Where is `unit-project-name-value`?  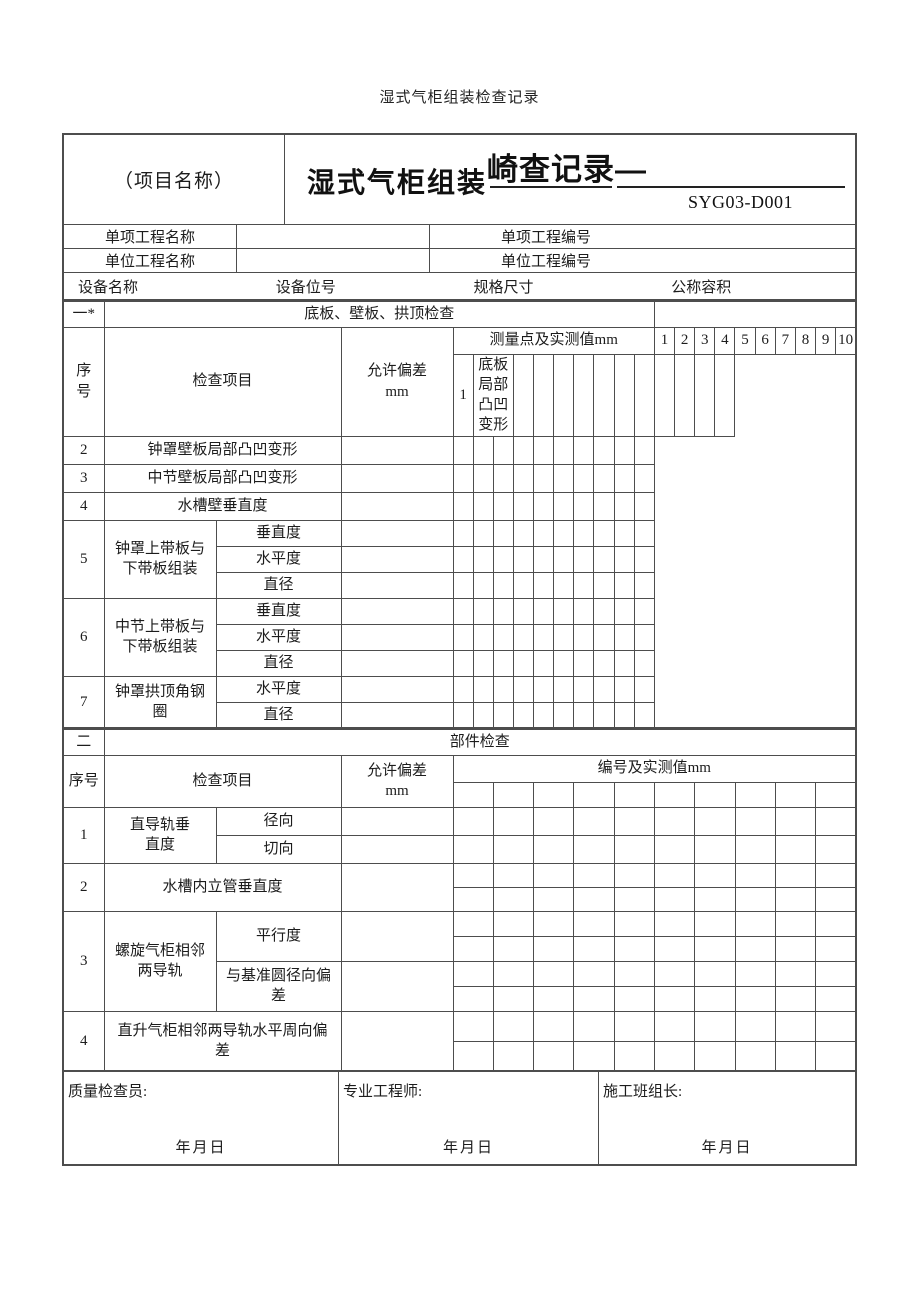 unit-project-name-value is located at coordinates (333, 260).